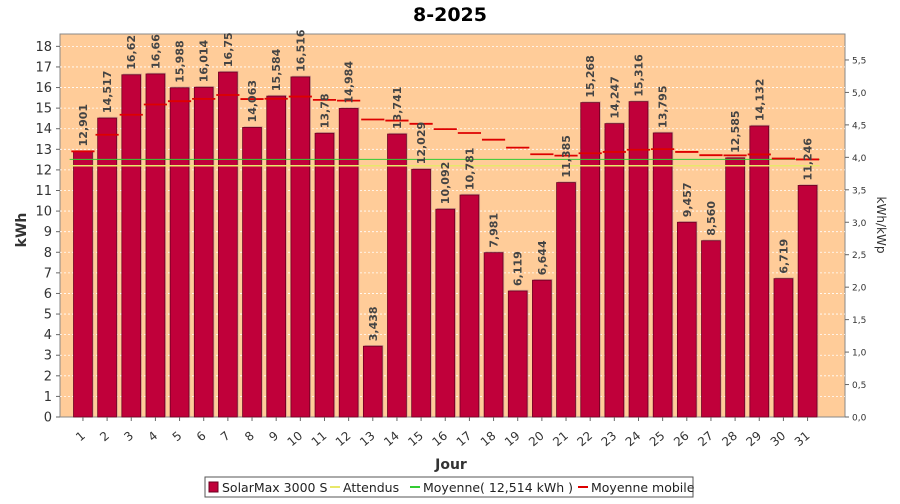 The image size is (900, 504). Describe the element at coordinates (107, 92) in the screenshot. I see `data-label: 14,517` at that location.